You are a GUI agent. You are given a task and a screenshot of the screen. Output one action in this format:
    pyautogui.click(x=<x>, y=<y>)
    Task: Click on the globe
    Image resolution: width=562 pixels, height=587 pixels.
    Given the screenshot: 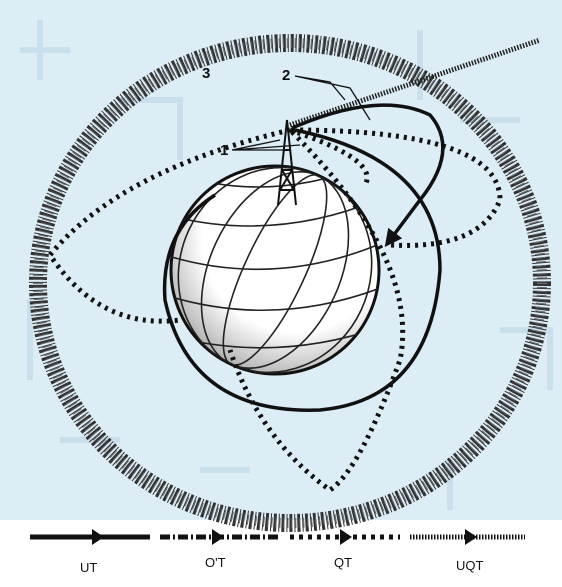 What is the action you would take?
    pyautogui.click(x=275, y=270)
    